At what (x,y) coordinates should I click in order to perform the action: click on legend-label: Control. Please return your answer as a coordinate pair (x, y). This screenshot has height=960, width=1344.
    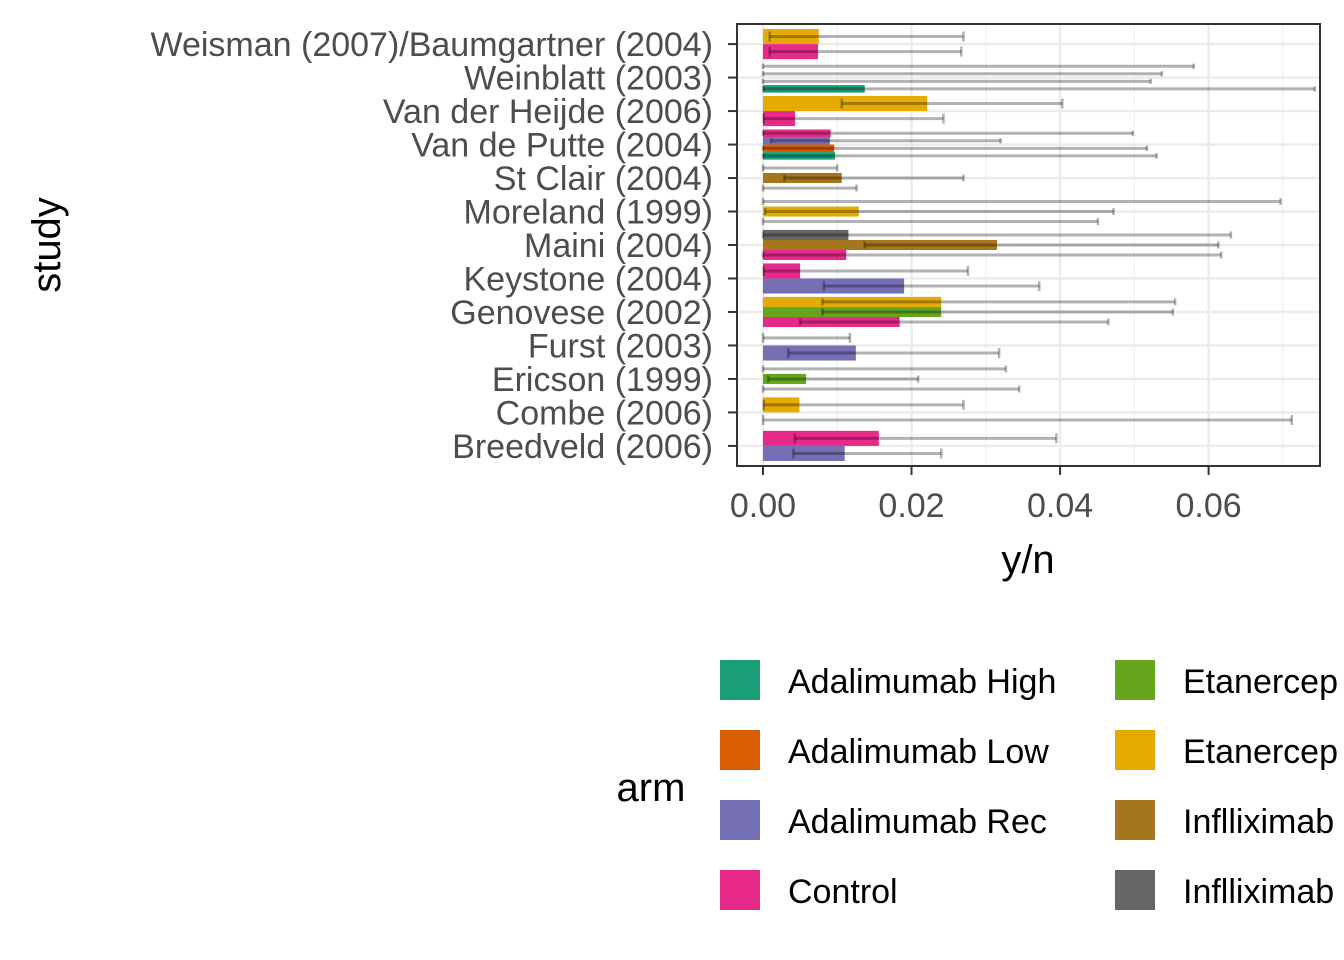
    Looking at the image, I should click on (843, 892).